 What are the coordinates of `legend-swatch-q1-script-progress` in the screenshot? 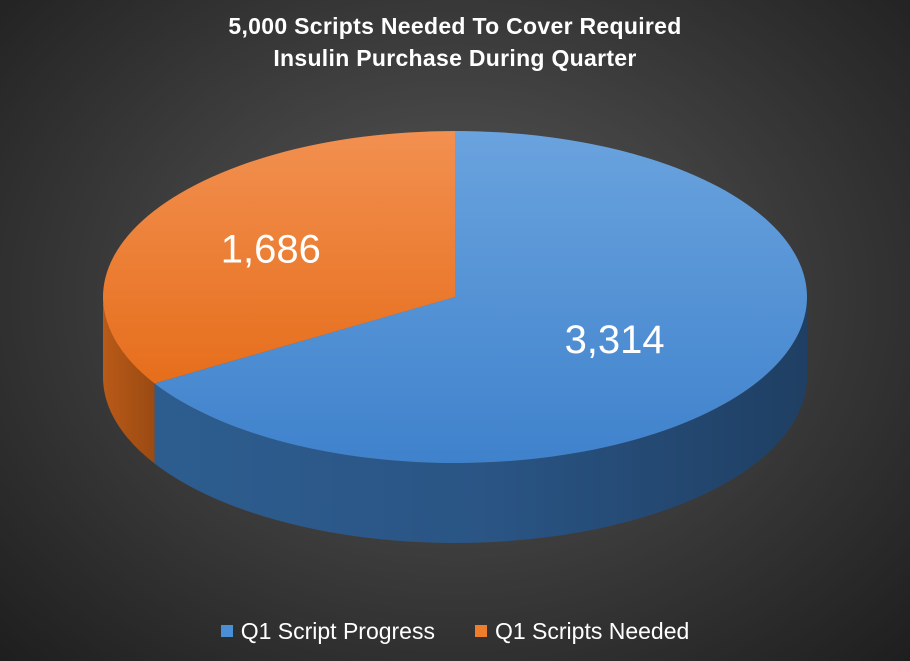 It's located at (226, 631).